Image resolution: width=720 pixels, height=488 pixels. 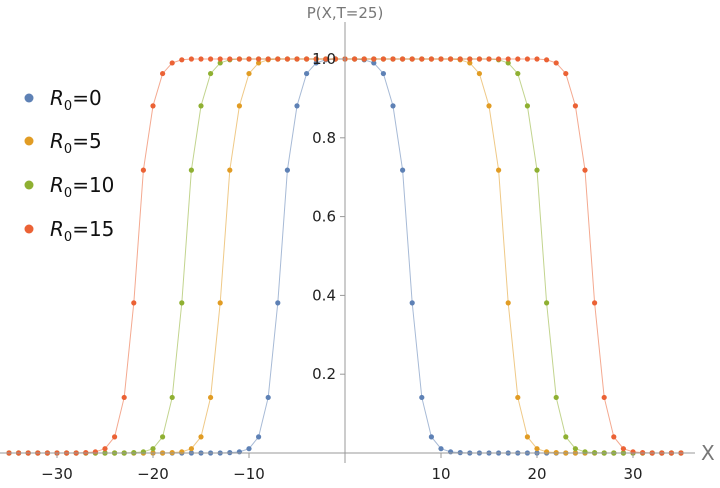 I want to click on legend: R0=0 R0=5 R0=10 R0=15, so click(x=69, y=165).